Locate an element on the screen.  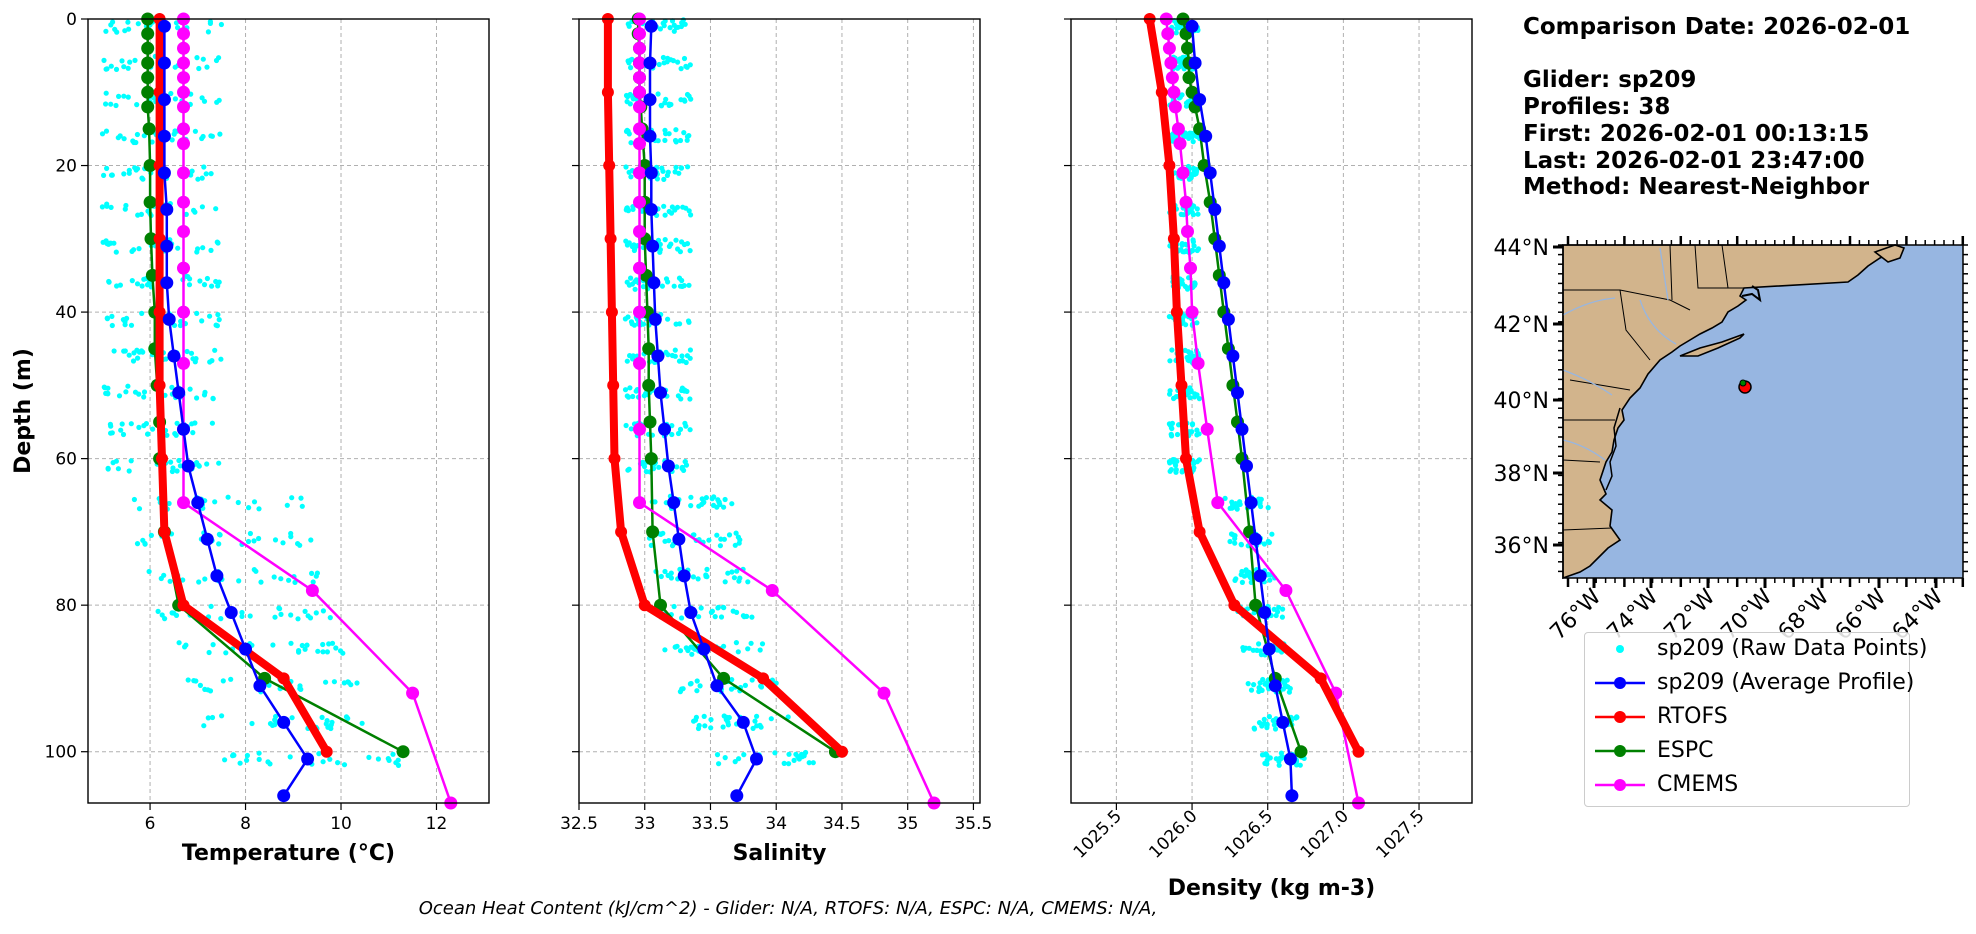
legend-label: sp209 (Raw Data Points) is located at coordinates (1792, 648).